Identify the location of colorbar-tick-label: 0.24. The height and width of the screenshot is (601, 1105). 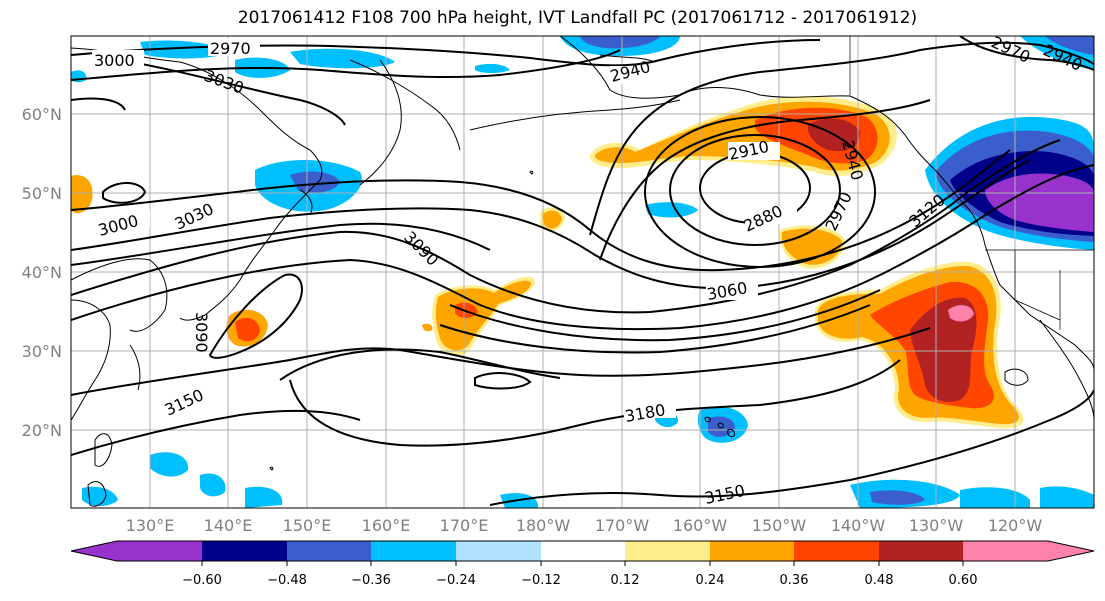
(710, 580).